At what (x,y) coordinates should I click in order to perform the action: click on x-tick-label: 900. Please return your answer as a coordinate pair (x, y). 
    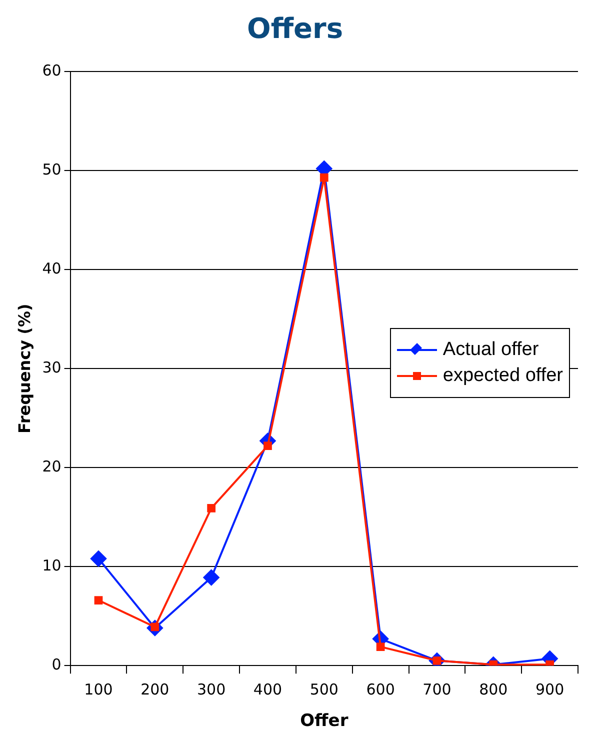
    Looking at the image, I should click on (549, 689).